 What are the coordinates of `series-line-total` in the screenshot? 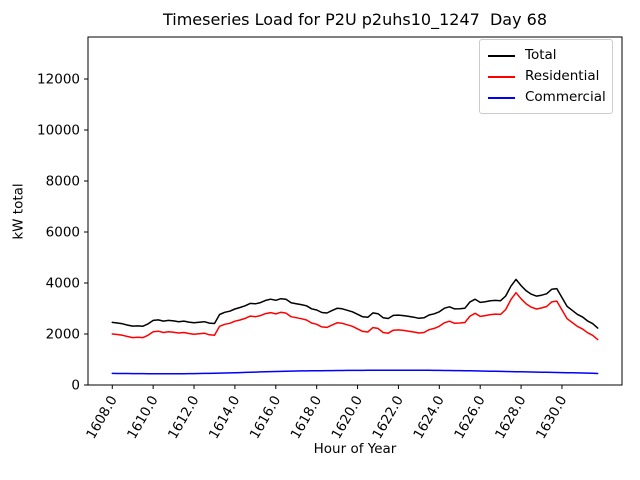 It's located at (355, 303).